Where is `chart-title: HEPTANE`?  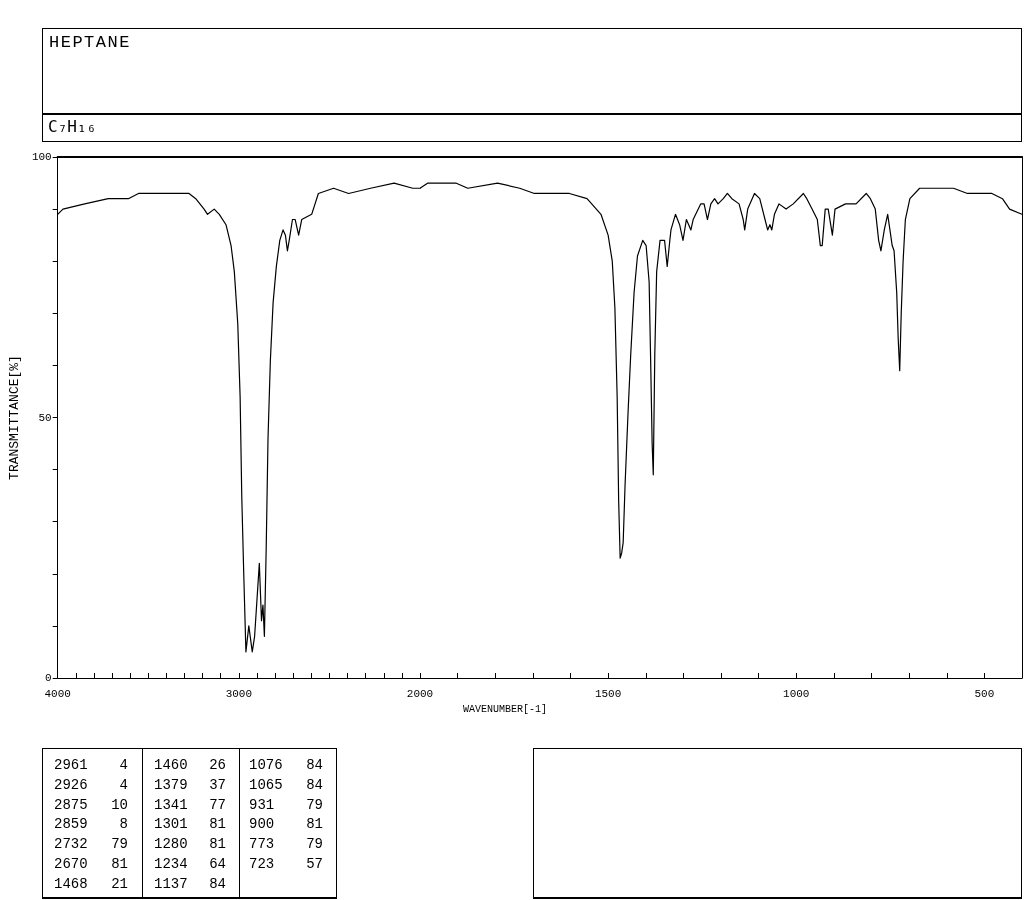
chart-title: HEPTANE is located at coordinates (90, 43).